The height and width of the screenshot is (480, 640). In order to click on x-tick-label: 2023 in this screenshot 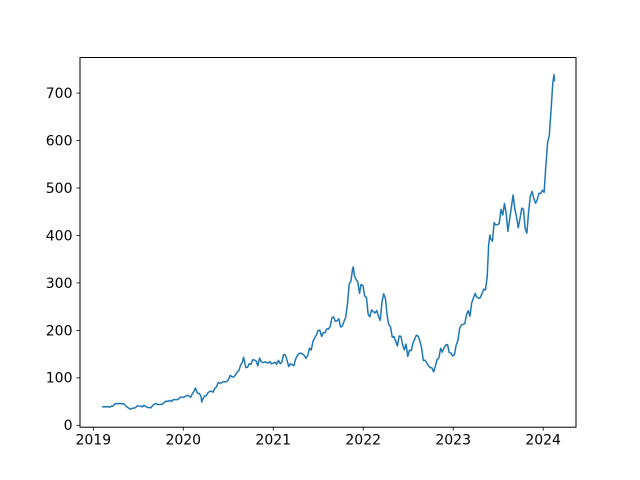, I will do `click(453, 441)`.